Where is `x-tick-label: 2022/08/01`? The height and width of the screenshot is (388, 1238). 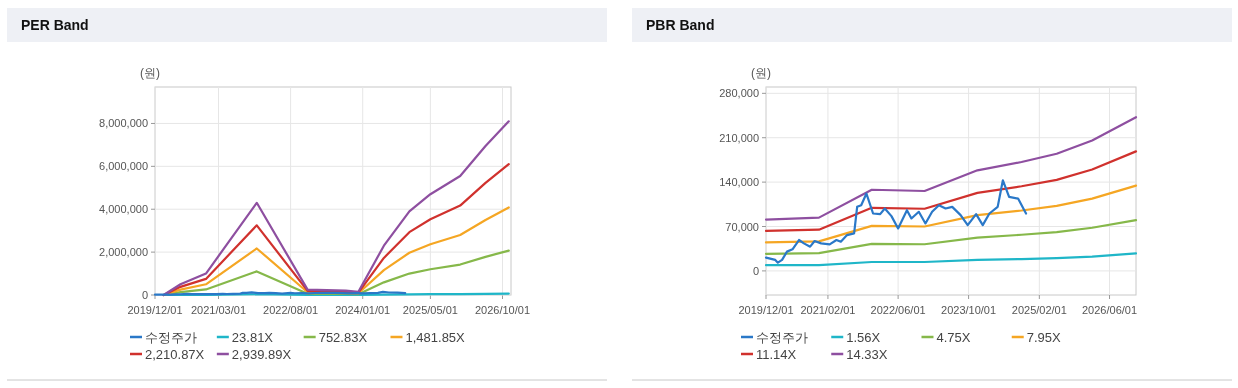 x-tick-label: 2022/08/01 is located at coordinates (291, 310).